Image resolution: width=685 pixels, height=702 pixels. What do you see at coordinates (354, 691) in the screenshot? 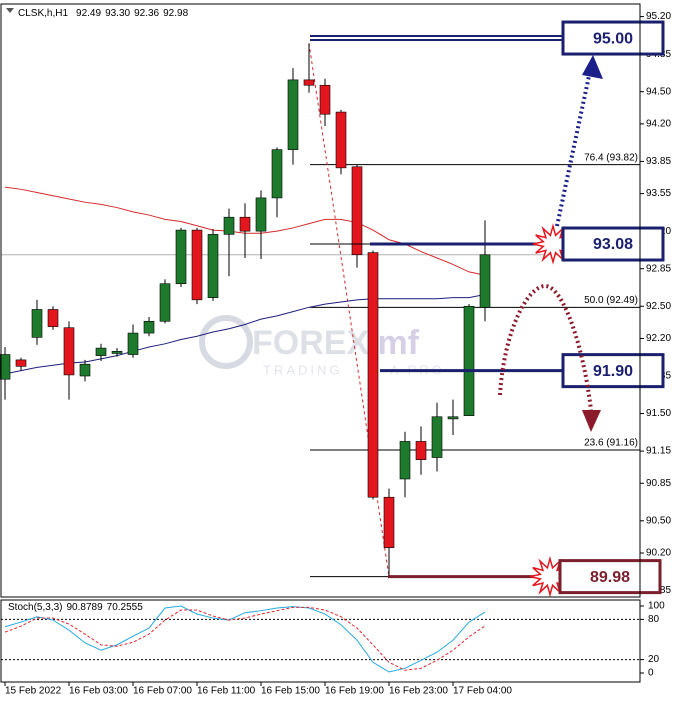
I see `x-tick-label: 16 Feb 19:00` at bounding box center [354, 691].